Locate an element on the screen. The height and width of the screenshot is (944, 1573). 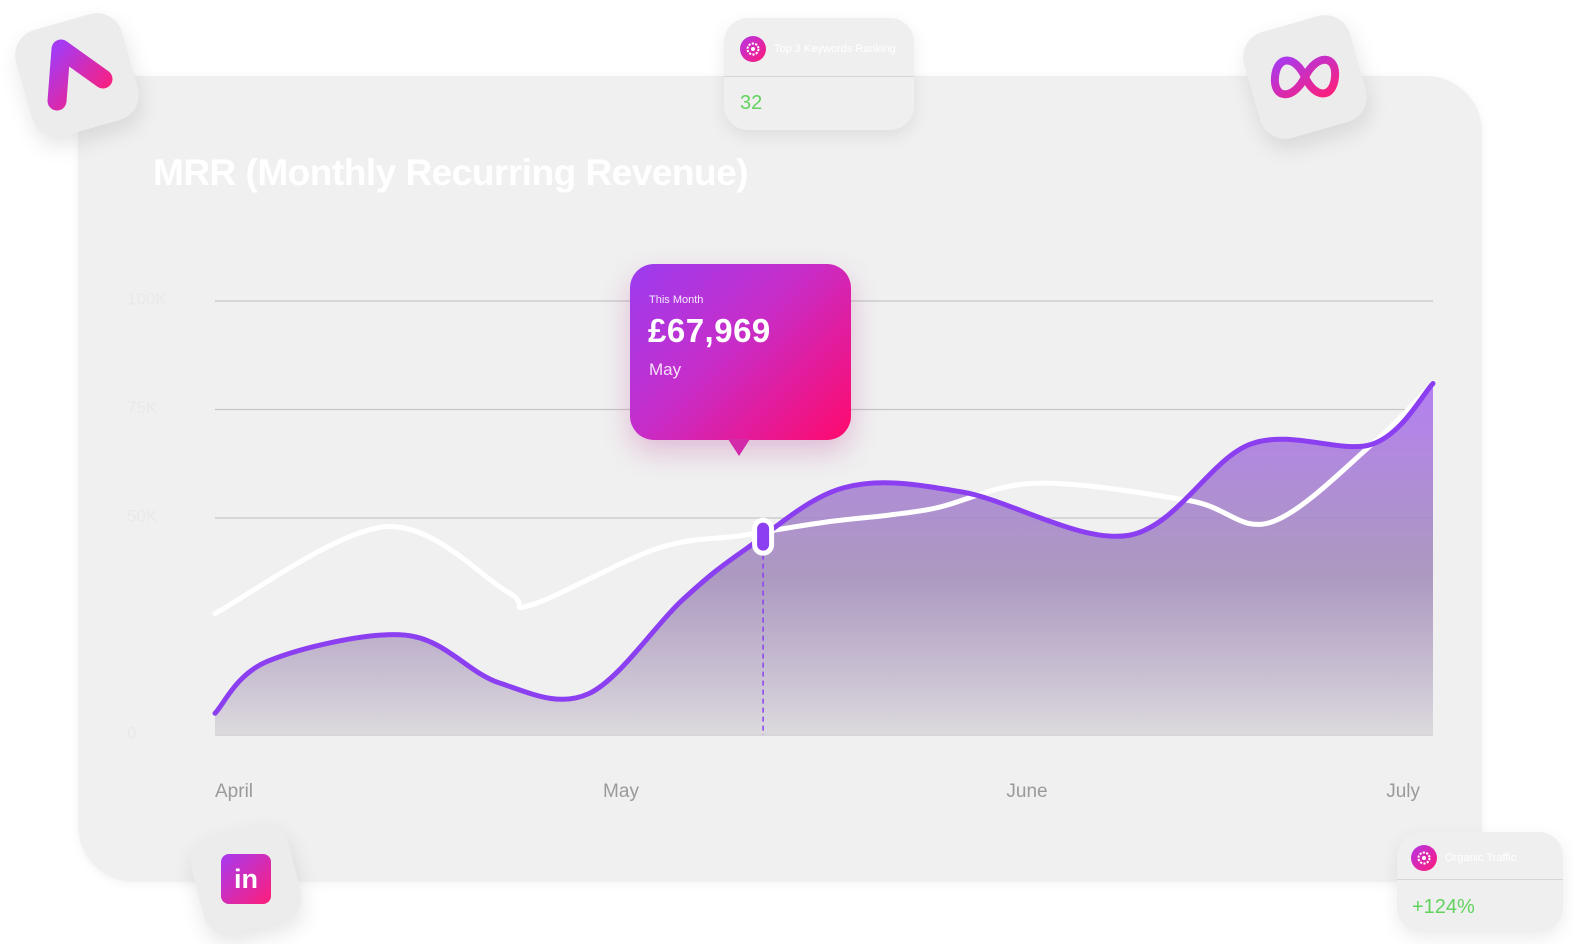
traffic-stat-header: Organic Traffic is located at coordinates (1464, 858).